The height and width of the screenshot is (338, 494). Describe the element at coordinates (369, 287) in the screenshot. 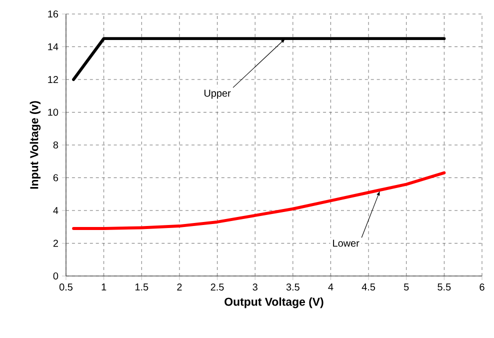

I see `x-tick-label: 4.5` at that location.